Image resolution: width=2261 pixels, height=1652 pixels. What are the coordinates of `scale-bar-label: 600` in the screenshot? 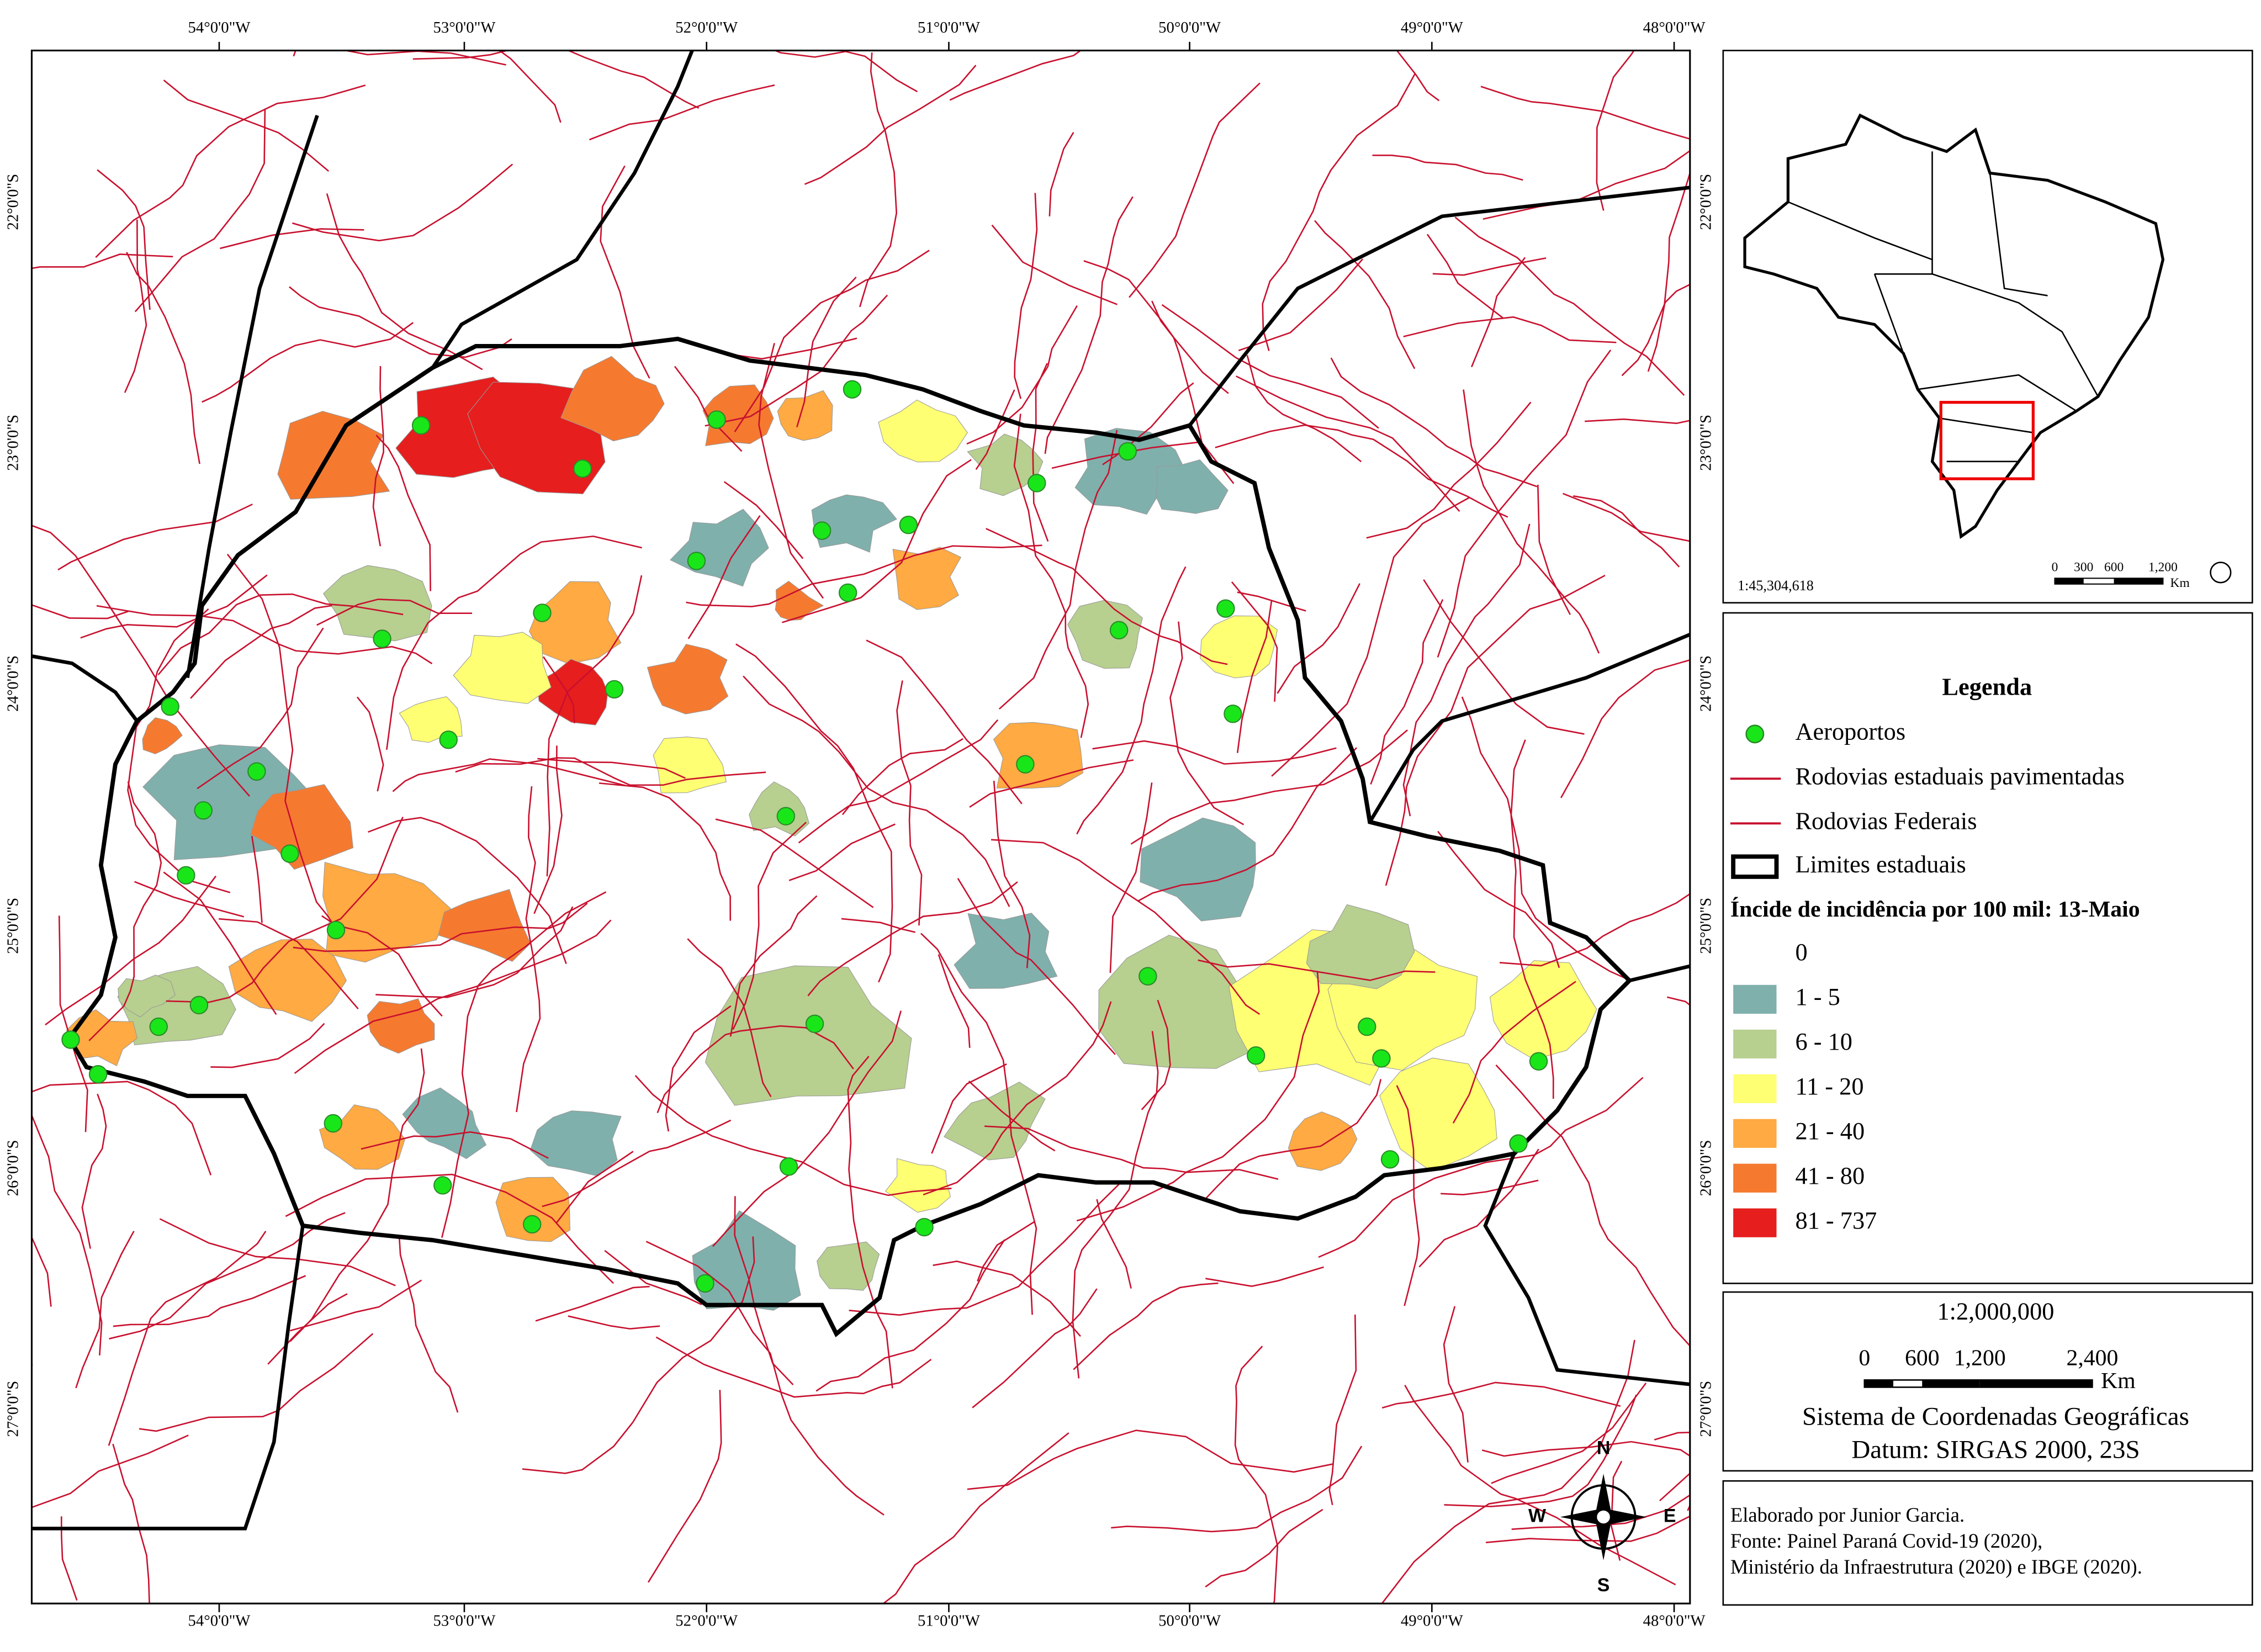 It's located at (1923, 1357).